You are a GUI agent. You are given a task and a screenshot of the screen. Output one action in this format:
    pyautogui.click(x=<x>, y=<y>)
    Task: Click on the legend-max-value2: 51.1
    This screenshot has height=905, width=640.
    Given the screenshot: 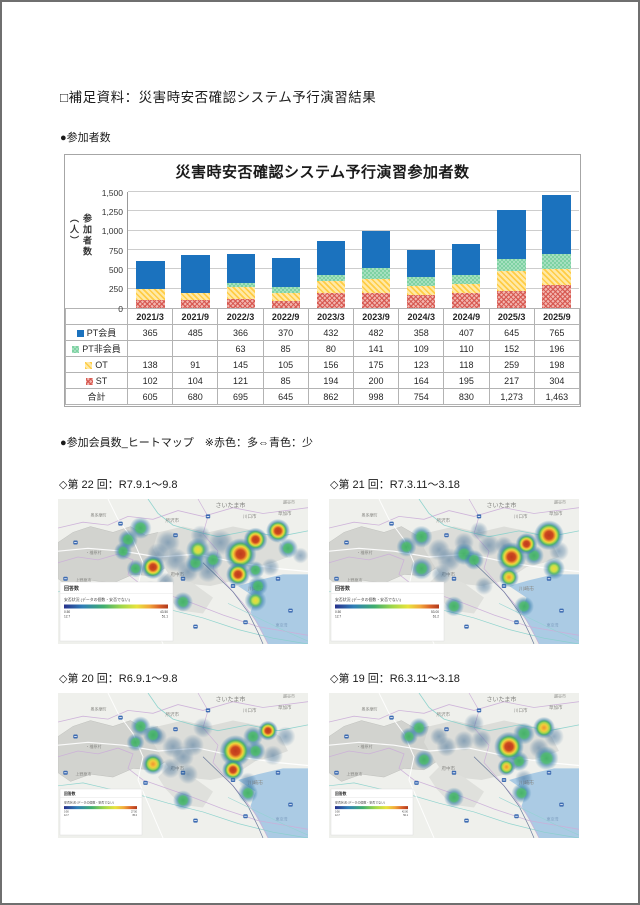 What is the action you would take?
    pyautogui.click(x=165, y=617)
    